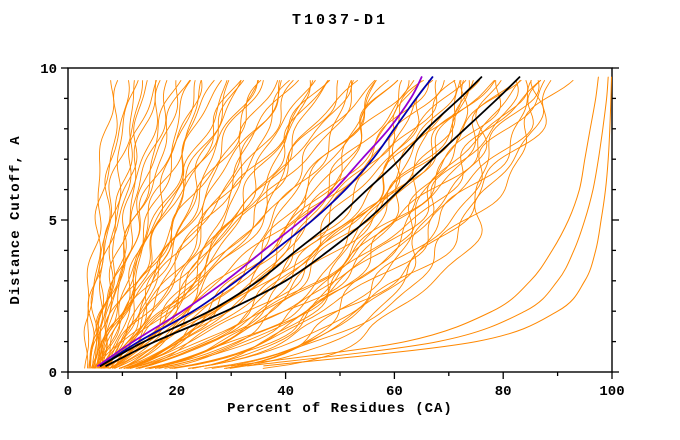 This screenshot has width=680, height=440. I want to click on chart-title: T1037-D1, so click(339, 20).